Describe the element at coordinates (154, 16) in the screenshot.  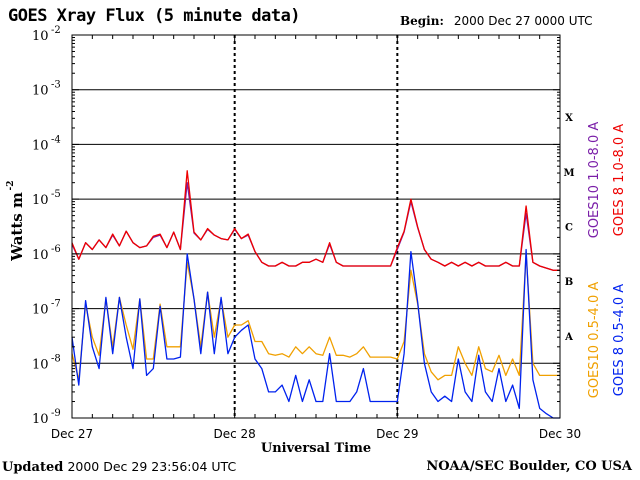
I see `chart-title: GOES Xray Flux (5 minute data)` at that location.